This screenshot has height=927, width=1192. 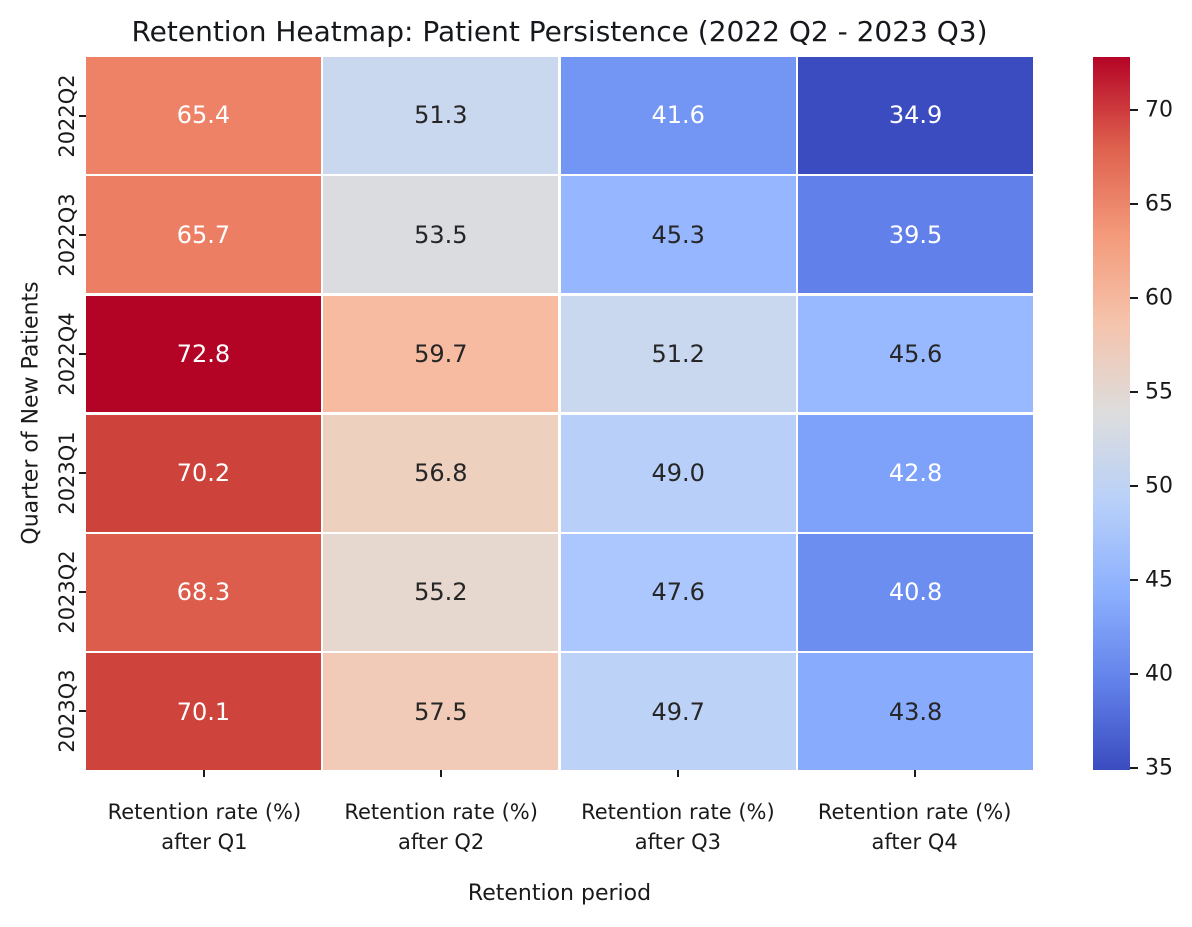 I want to click on y-tick-label-2022Q4: 2022Q4, so click(x=67, y=354).